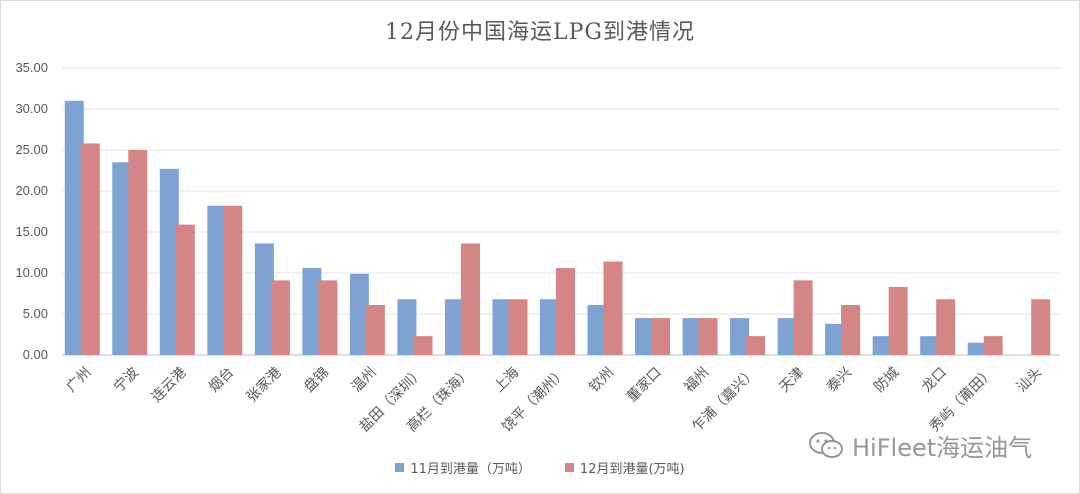  What do you see at coordinates (839, 380) in the screenshot?
I see `x-tick-label: 泰兴` at bounding box center [839, 380].